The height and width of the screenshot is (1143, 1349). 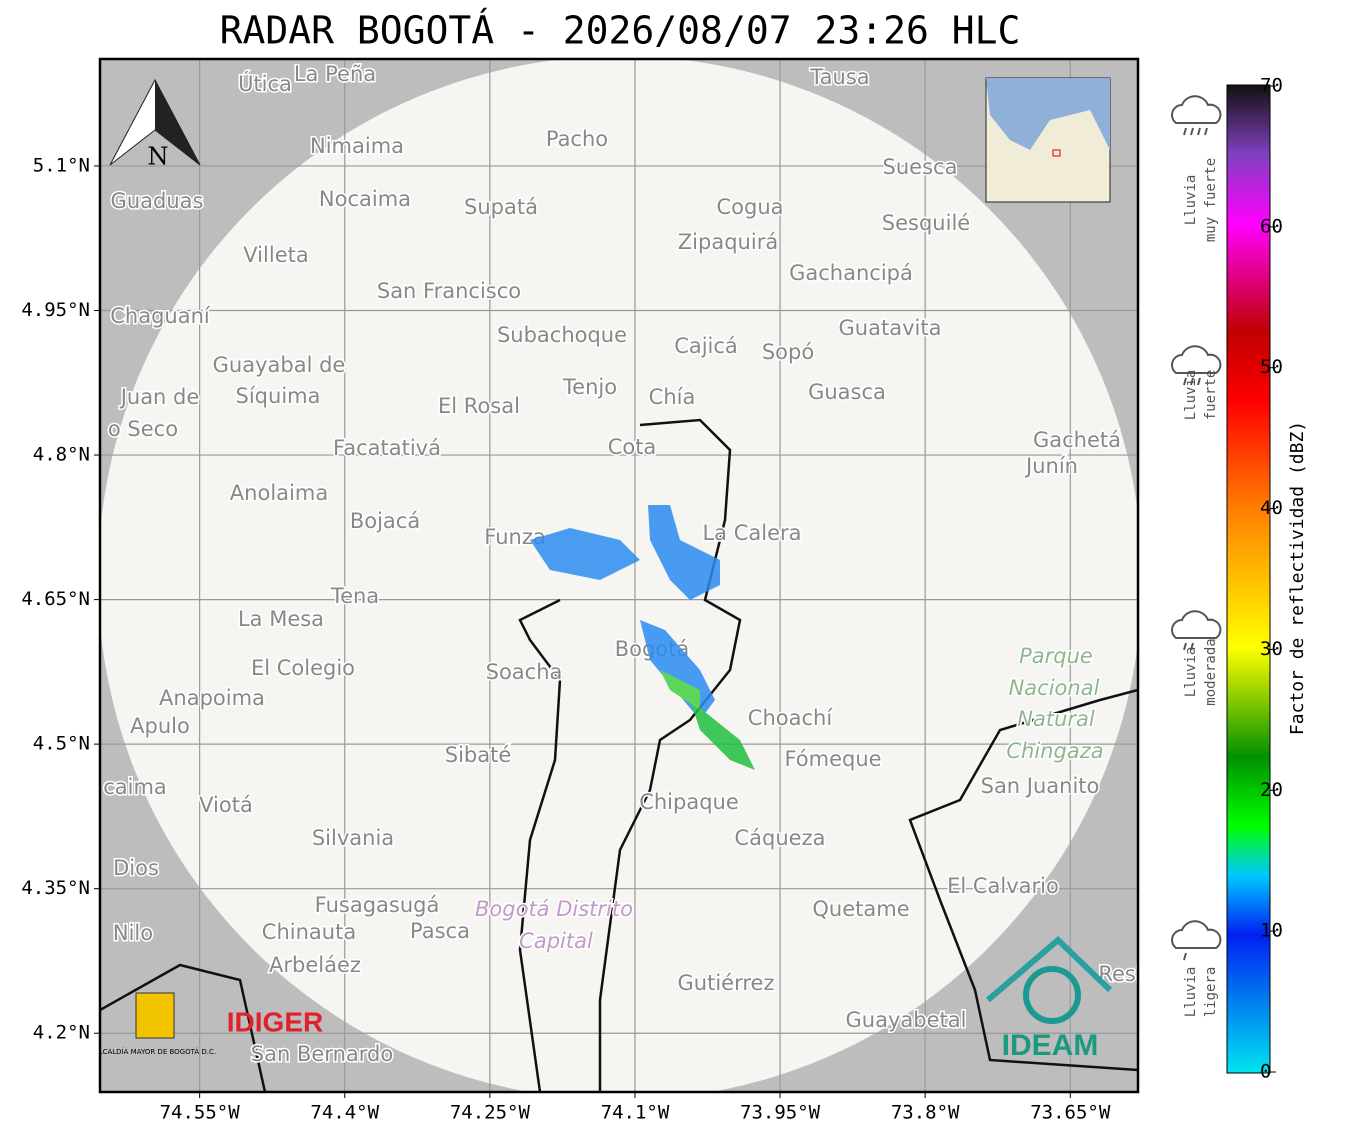 I want to click on place-label: Sibaté, so click(x=478, y=755).